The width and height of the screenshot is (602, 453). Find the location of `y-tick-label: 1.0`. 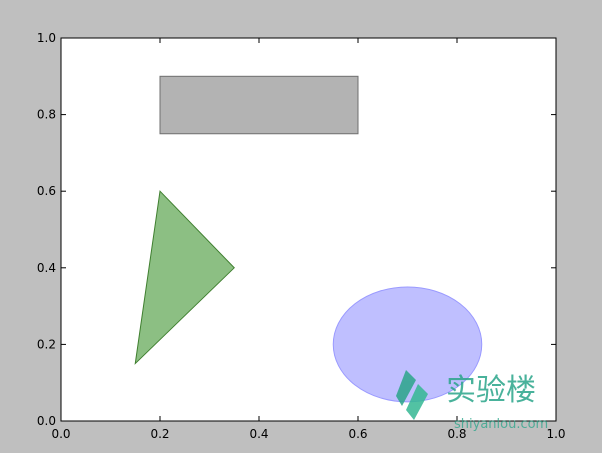

y-tick-label: 1.0 is located at coordinates (46, 38).